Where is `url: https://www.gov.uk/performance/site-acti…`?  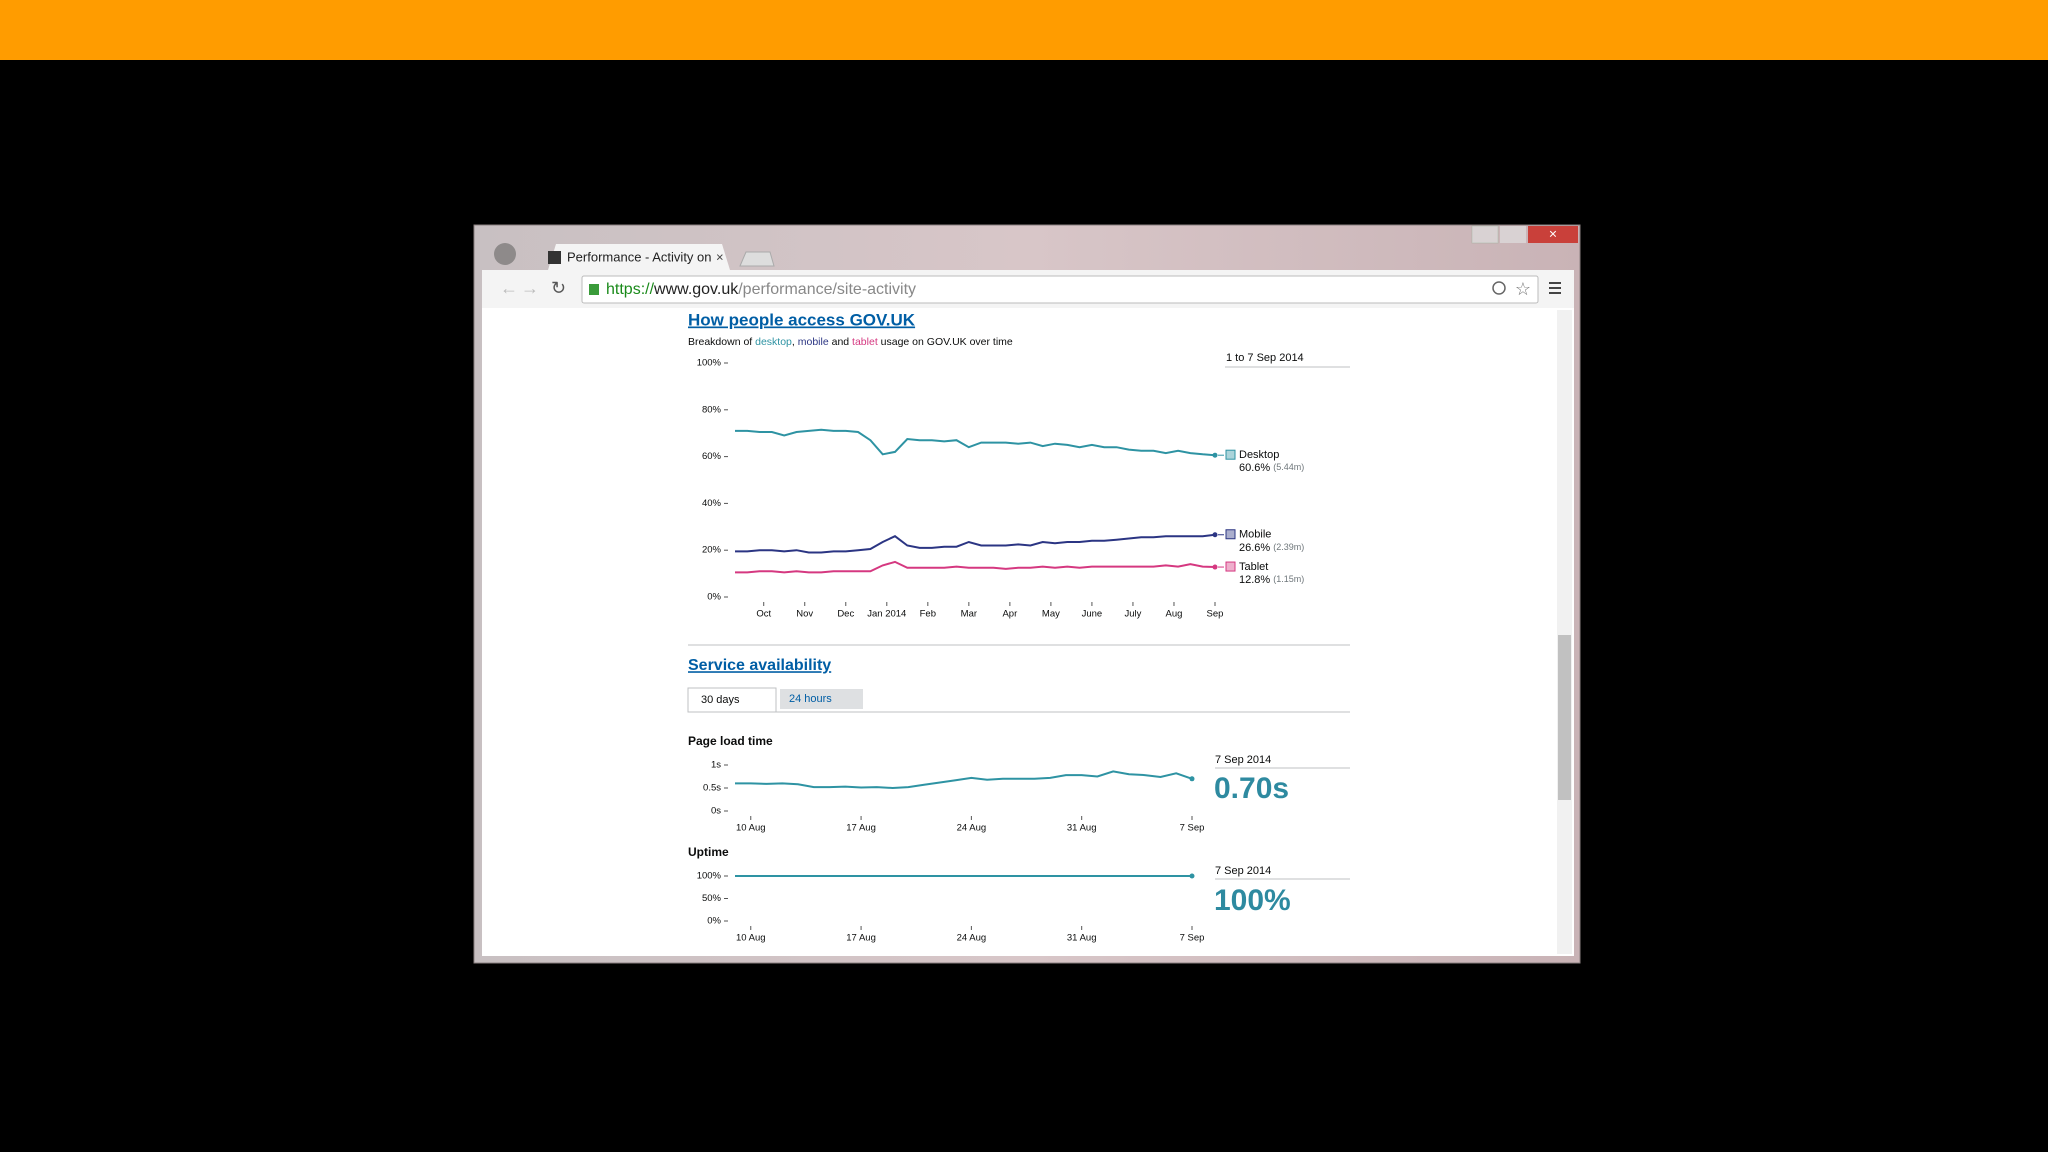 url: https://www.gov.uk/performance/site-acti… is located at coordinates (761, 289).